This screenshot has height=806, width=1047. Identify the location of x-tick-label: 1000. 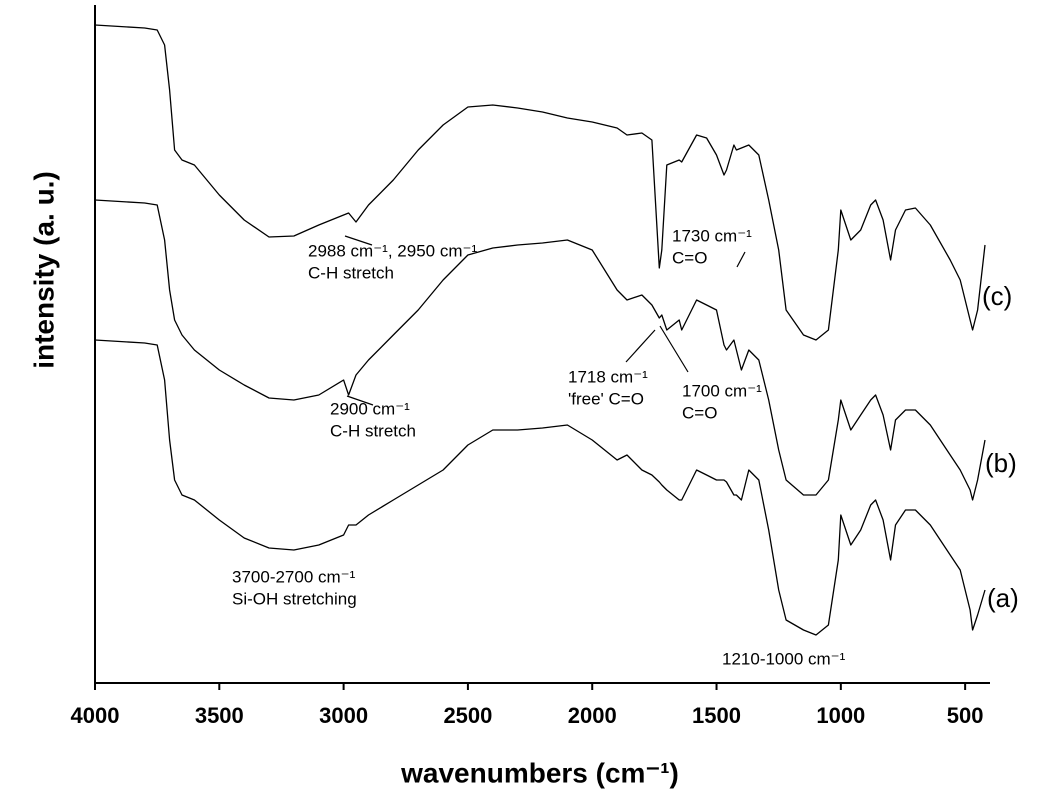
(840, 715).